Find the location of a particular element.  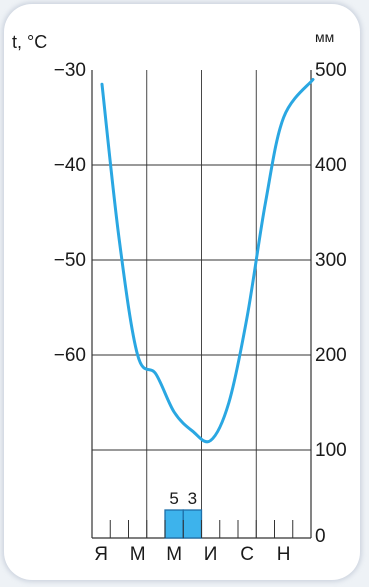

right-tick-label: 300 is located at coordinates (331, 260).